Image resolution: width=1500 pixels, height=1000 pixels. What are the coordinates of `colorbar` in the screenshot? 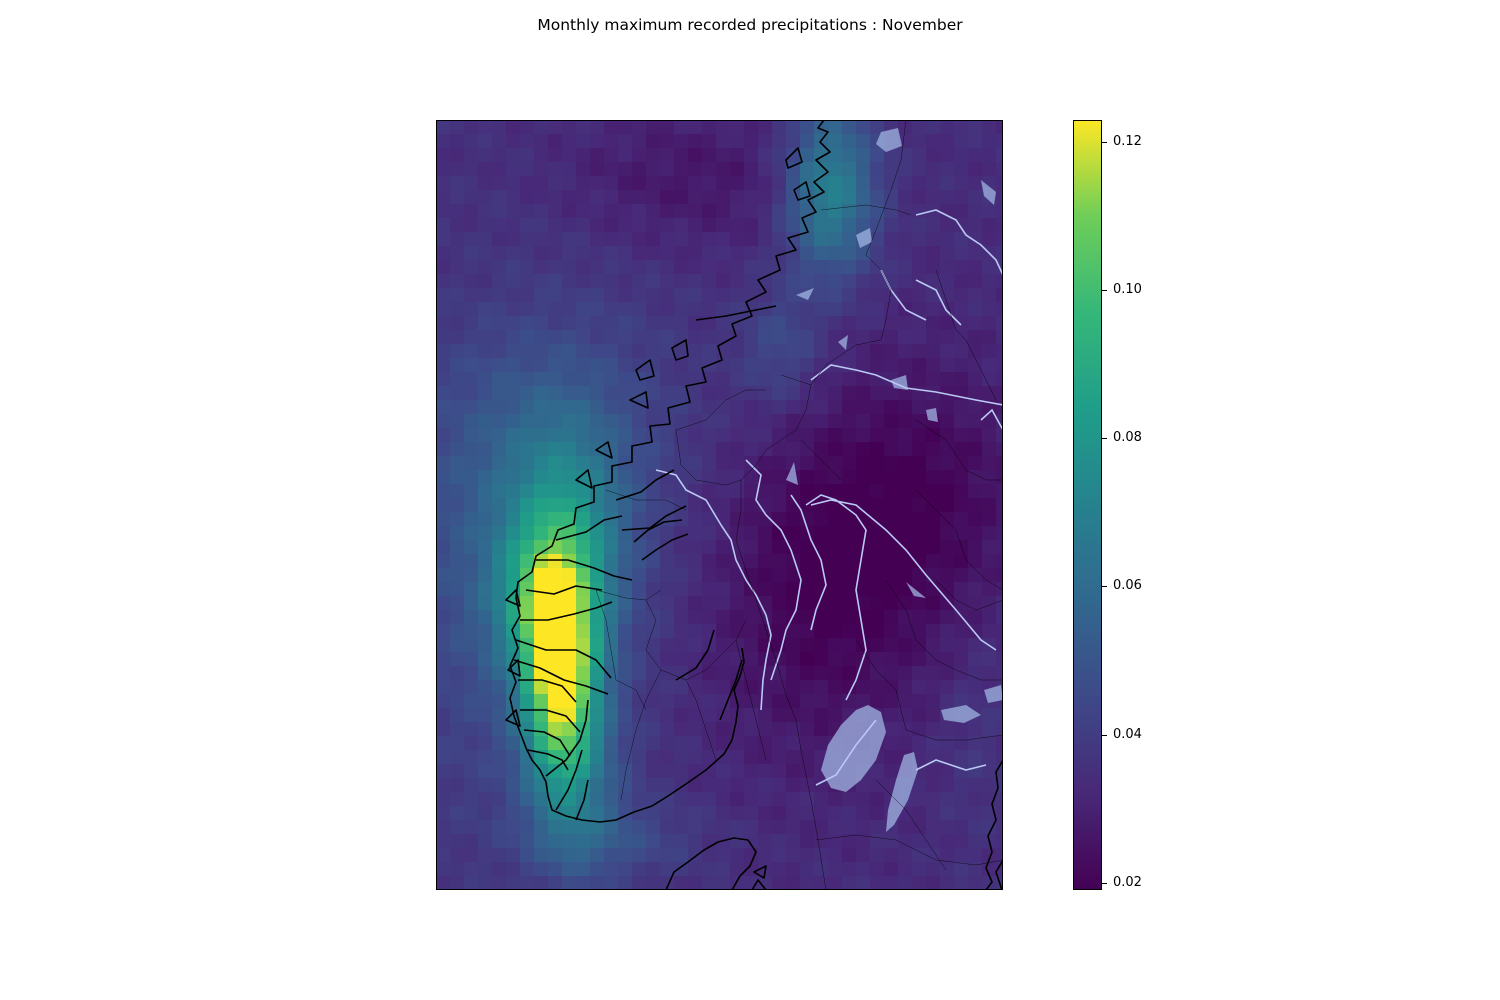 It's located at (1087, 505).